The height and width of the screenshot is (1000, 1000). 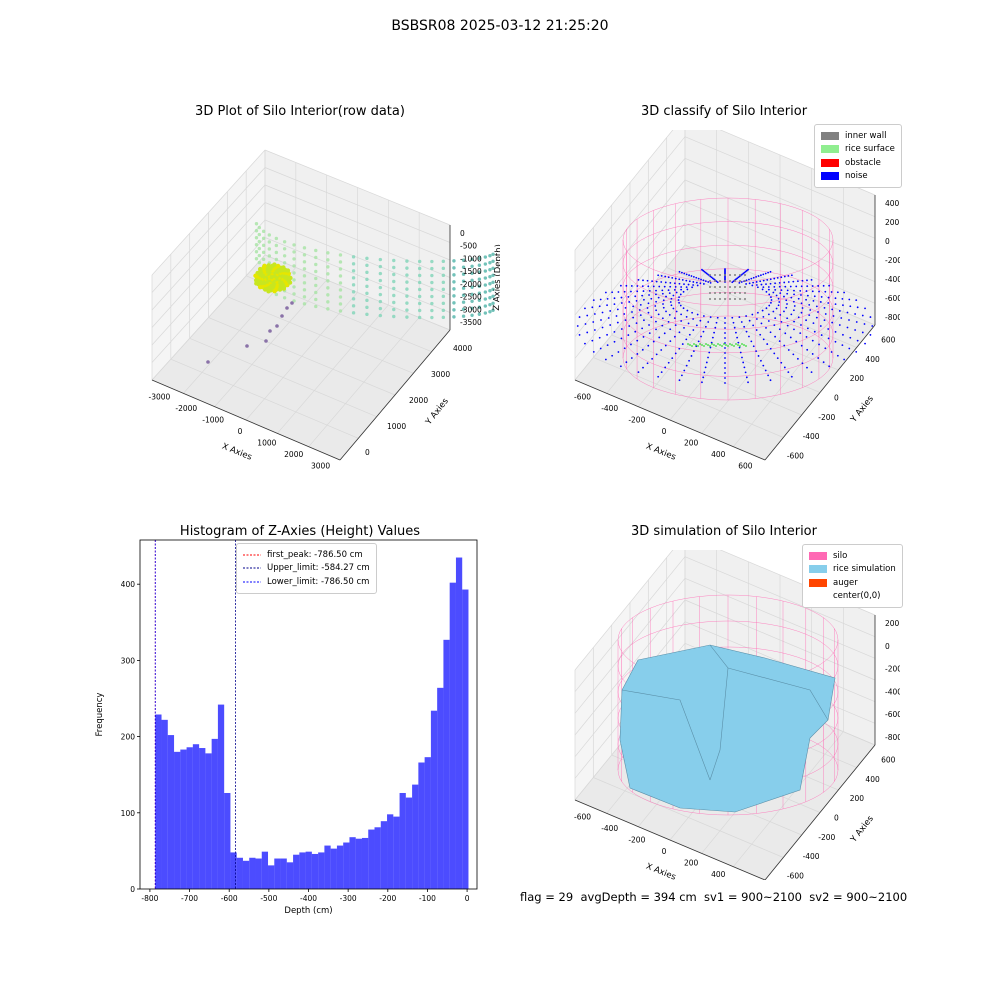 I want to click on figure-title: BSBSR08 2025-03-12 21:25:20, so click(x=500, y=26).